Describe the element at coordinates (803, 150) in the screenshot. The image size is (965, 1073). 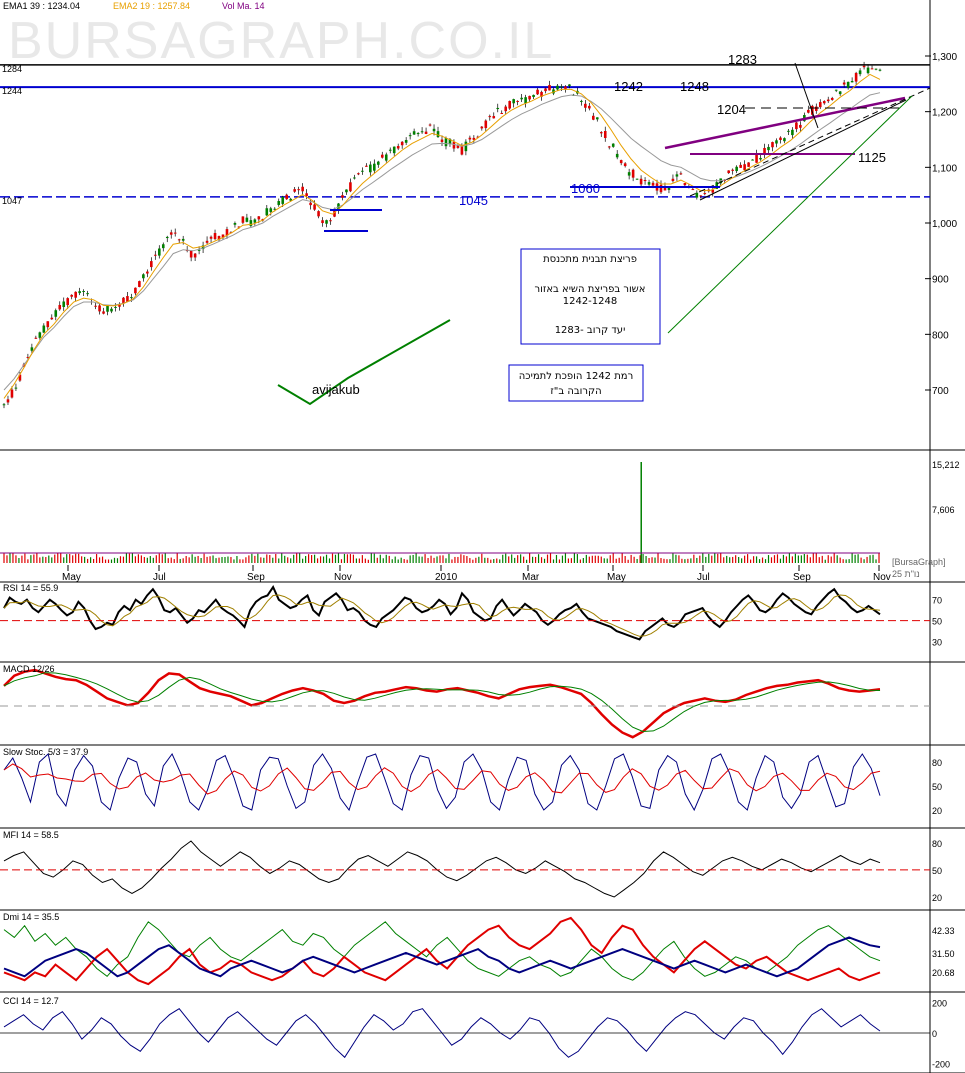
I see `support-trendline` at that location.